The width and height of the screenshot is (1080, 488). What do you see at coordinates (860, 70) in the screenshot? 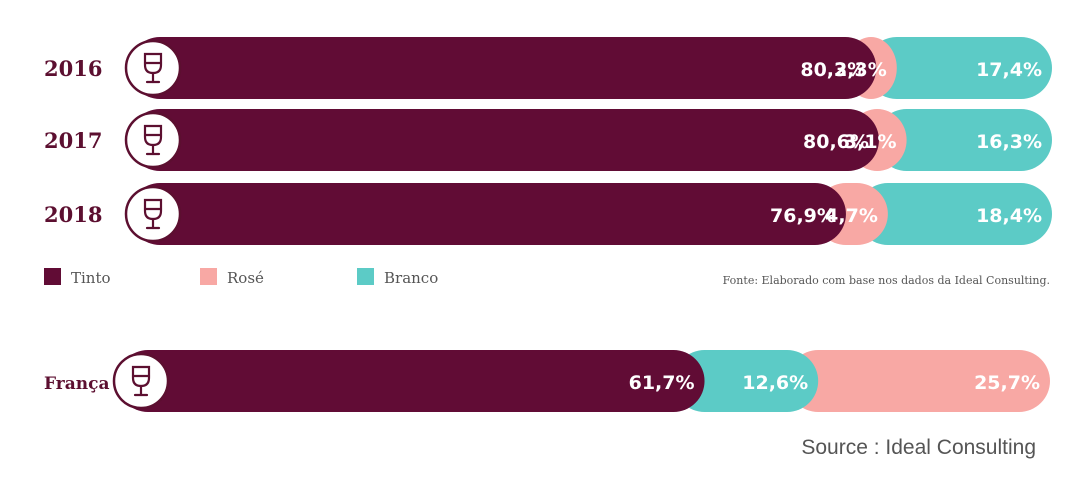
I see `data-label: 2,3%` at bounding box center [860, 70].